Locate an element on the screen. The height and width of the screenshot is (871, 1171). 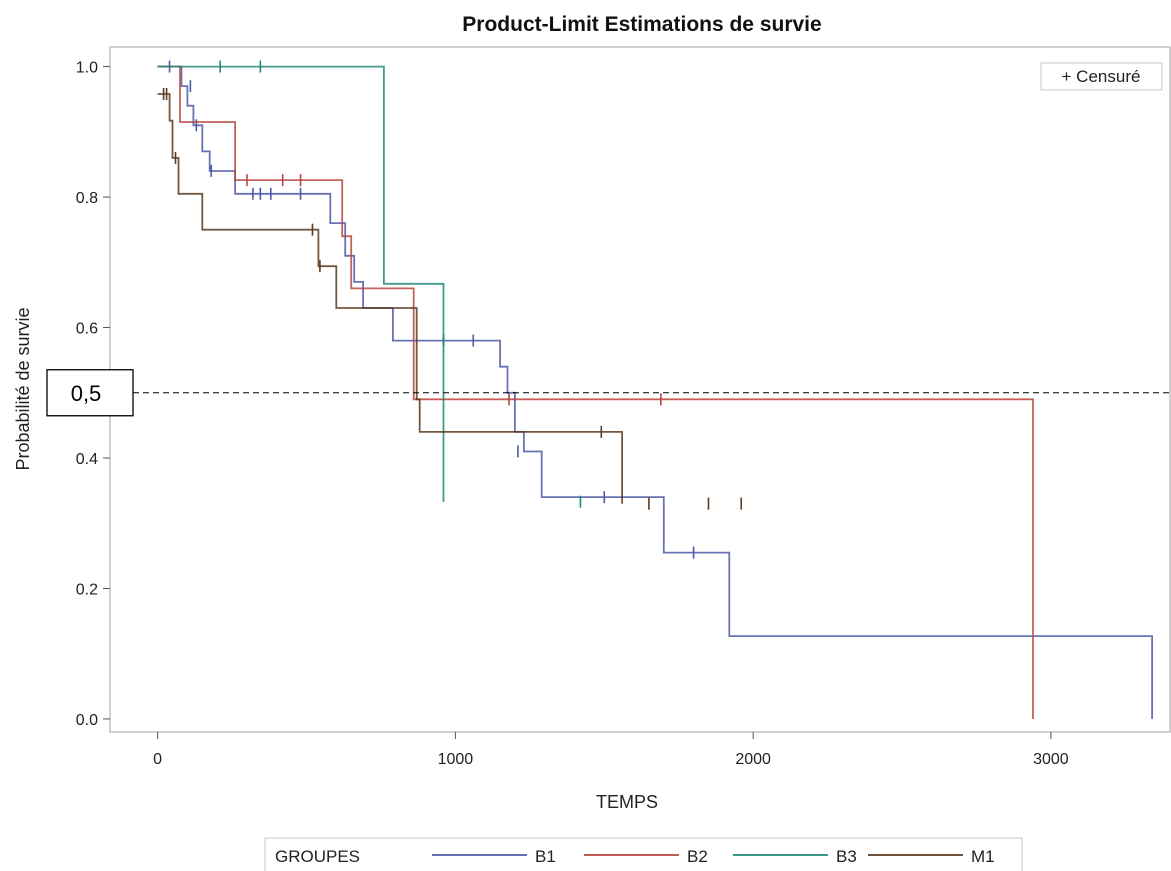
survival-line-b3 is located at coordinates (301, 283).